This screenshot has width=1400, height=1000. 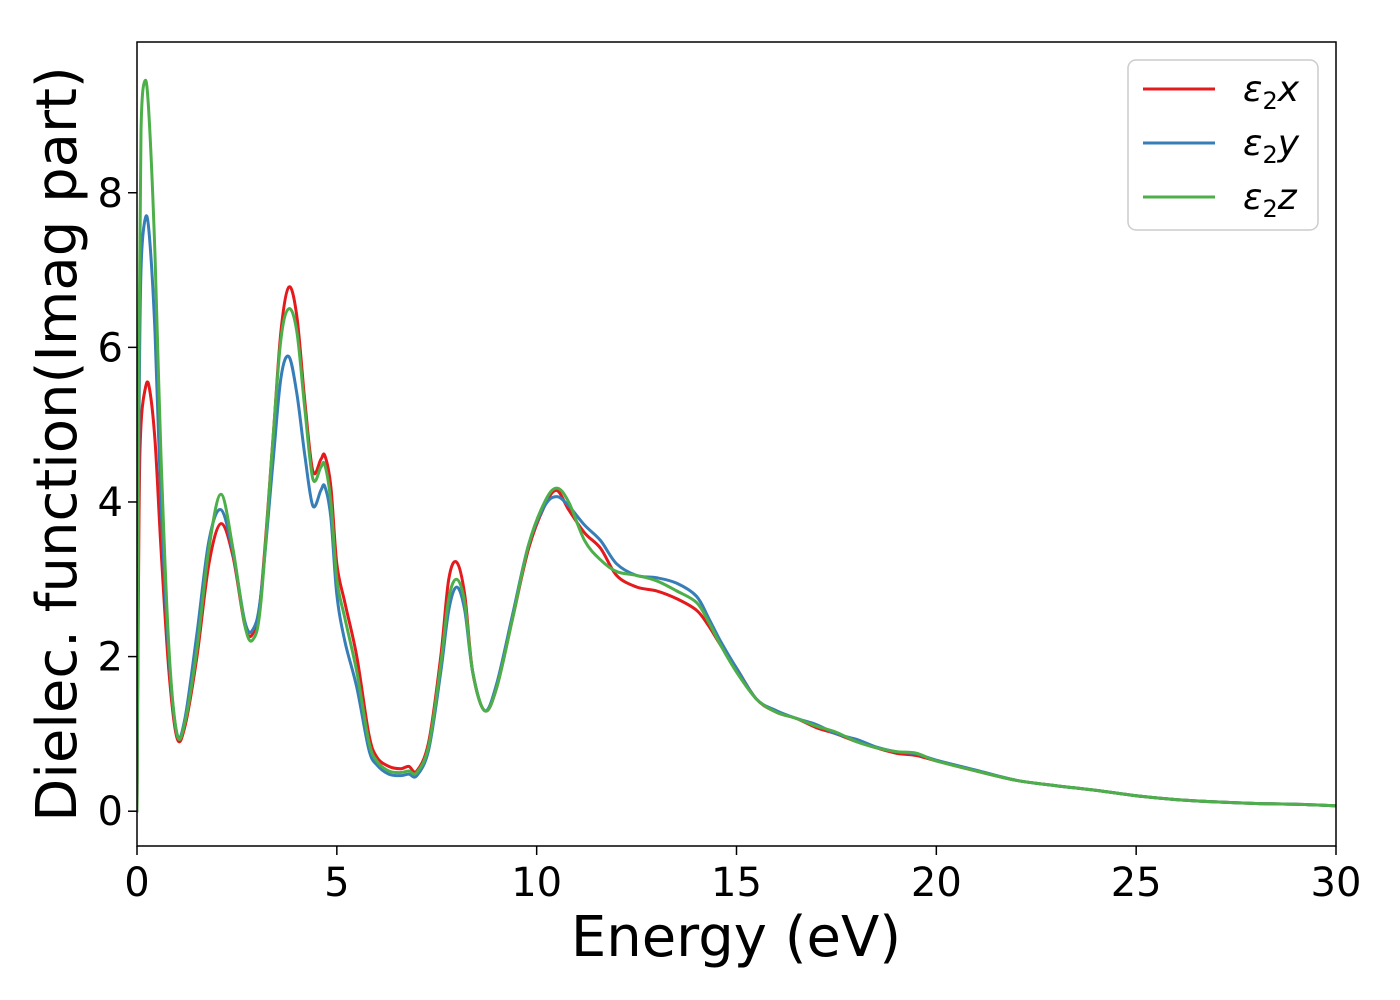 What do you see at coordinates (57, 444) in the screenshot?
I see `y-axis-label: Dielec. function(Imag part)` at bounding box center [57, 444].